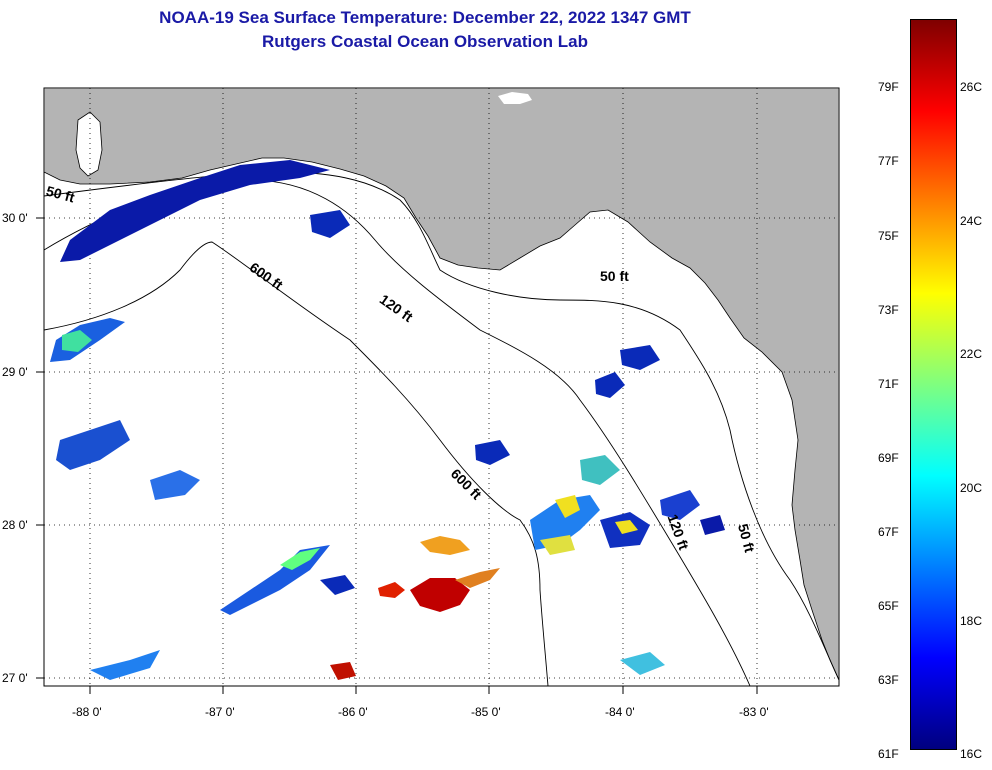  Describe the element at coordinates (565, 522) in the screenshot. I see `patch-central` at that location.